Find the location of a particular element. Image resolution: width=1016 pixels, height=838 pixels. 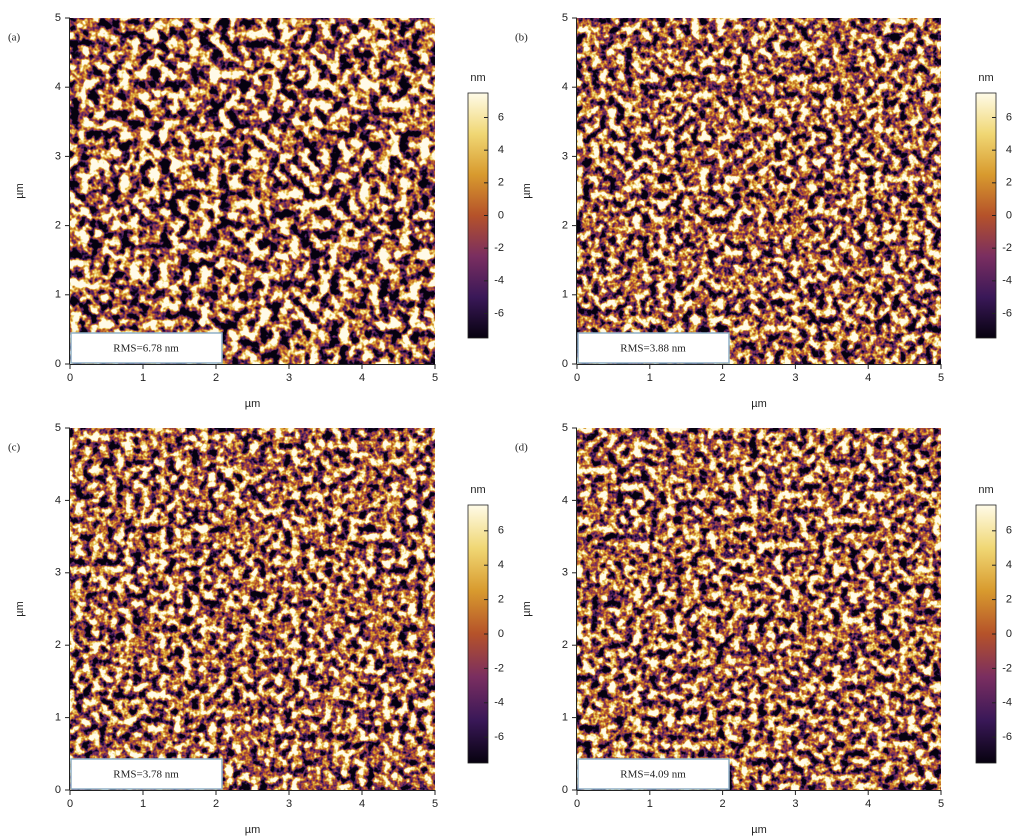

panel-label: (d) is located at coordinates (521, 448).